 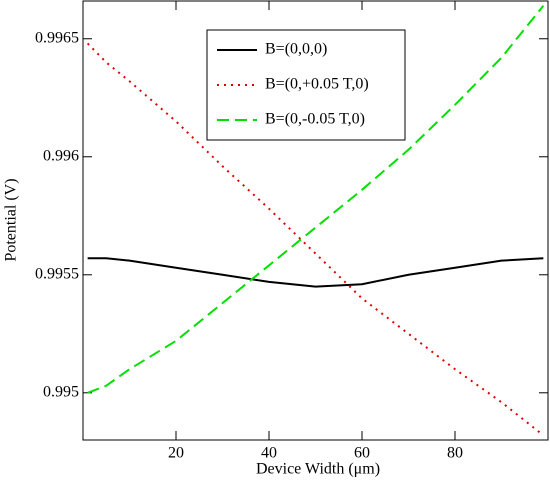 I want to click on x-axis-label: Device Width (μm), so click(x=318, y=469).